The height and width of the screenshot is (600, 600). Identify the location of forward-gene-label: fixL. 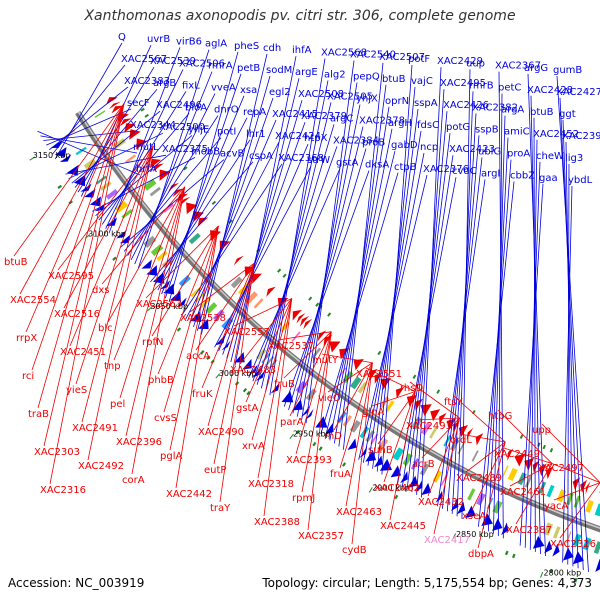
(191, 85).